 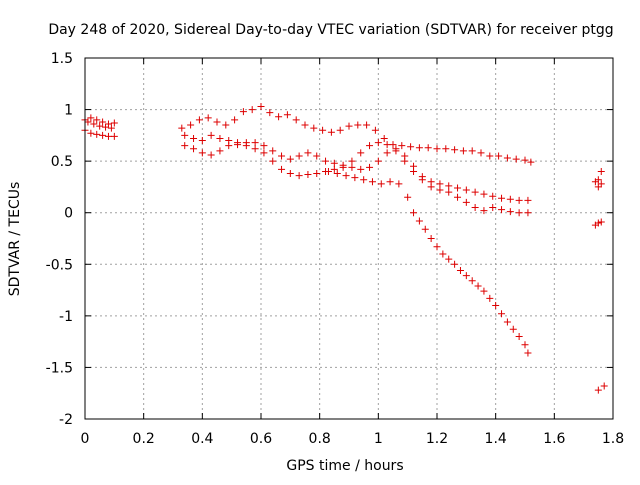 I want to click on series-arc-4-descending, so click(x=428, y=262).